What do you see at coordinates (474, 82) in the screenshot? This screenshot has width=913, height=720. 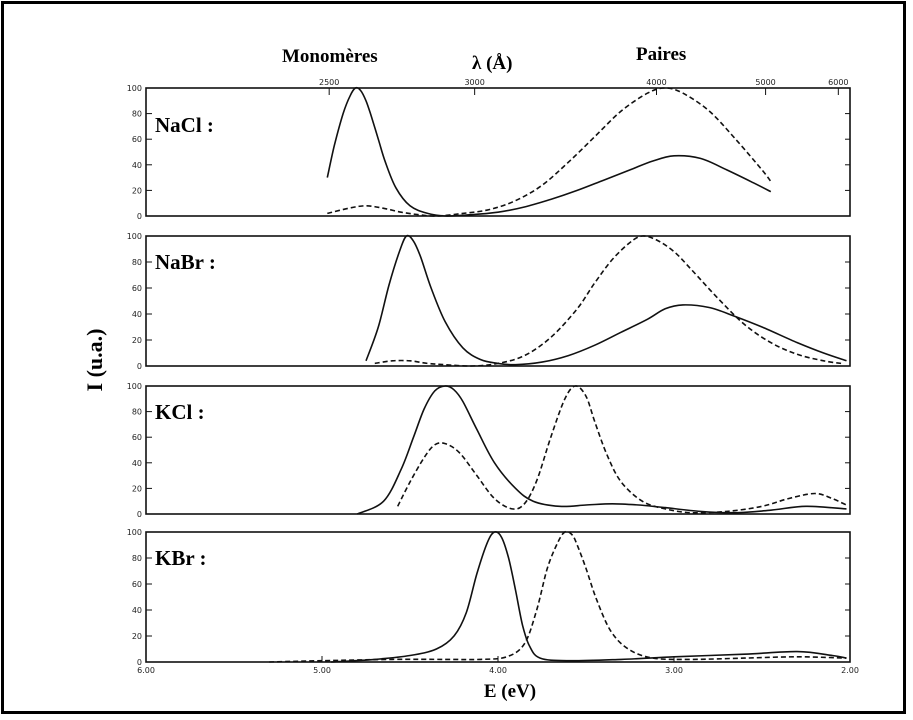 I see `wavelength-tick-label: 3000` at bounding box center [474, 82].